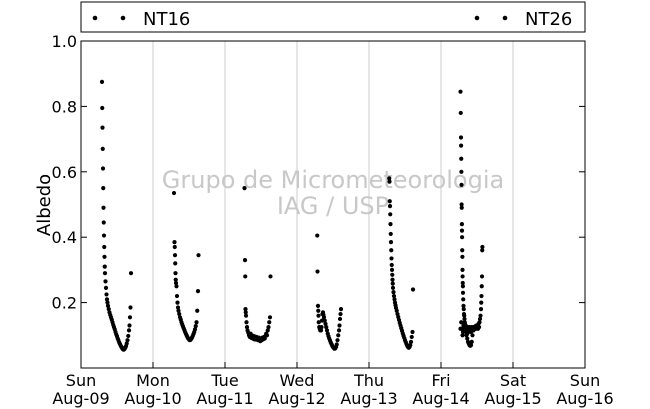 This screenshot has height=409, width=650. What do you see at coordinates (440, 380) in the screenshot?
I see `x-tick-label-day-2009-08-14: Fri` at bounding box center [440, 380].